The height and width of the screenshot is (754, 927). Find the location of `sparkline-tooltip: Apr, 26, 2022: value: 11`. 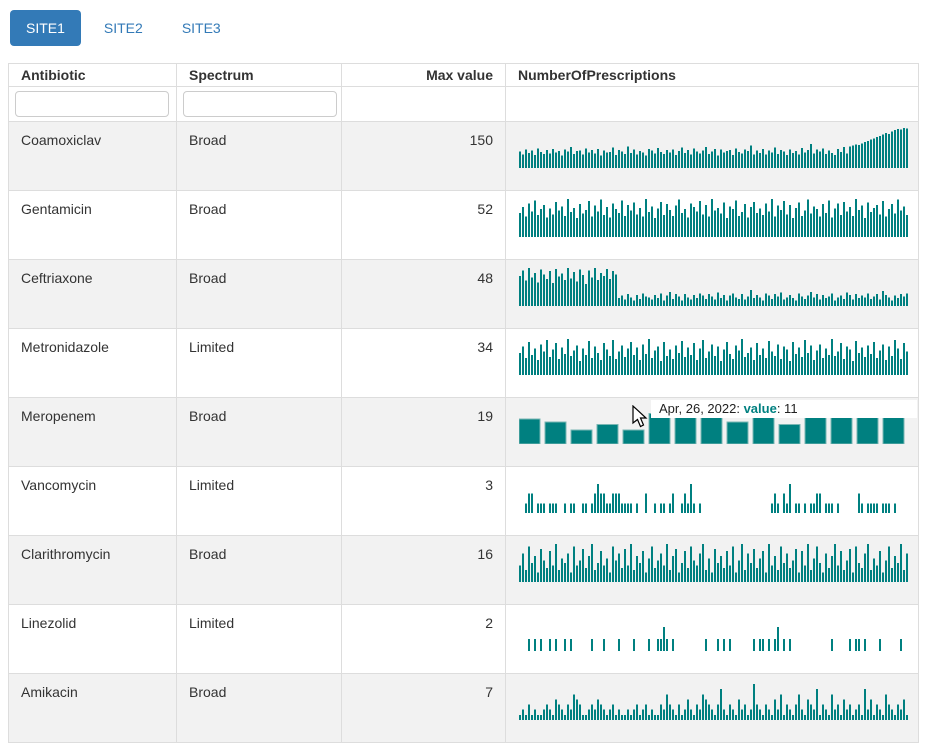

sparkline-tooltip: Apr, 26, 2022: value: 11 is located at coordinates (784, 409).